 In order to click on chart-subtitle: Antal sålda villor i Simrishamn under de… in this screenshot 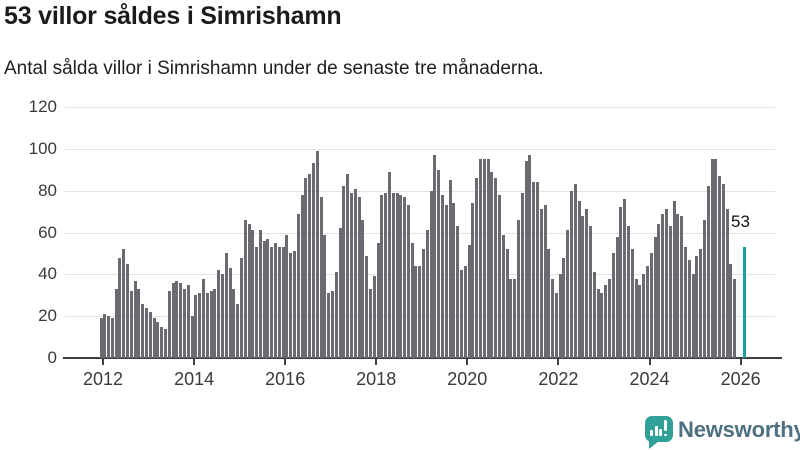, I will do `click(274, 68)`.